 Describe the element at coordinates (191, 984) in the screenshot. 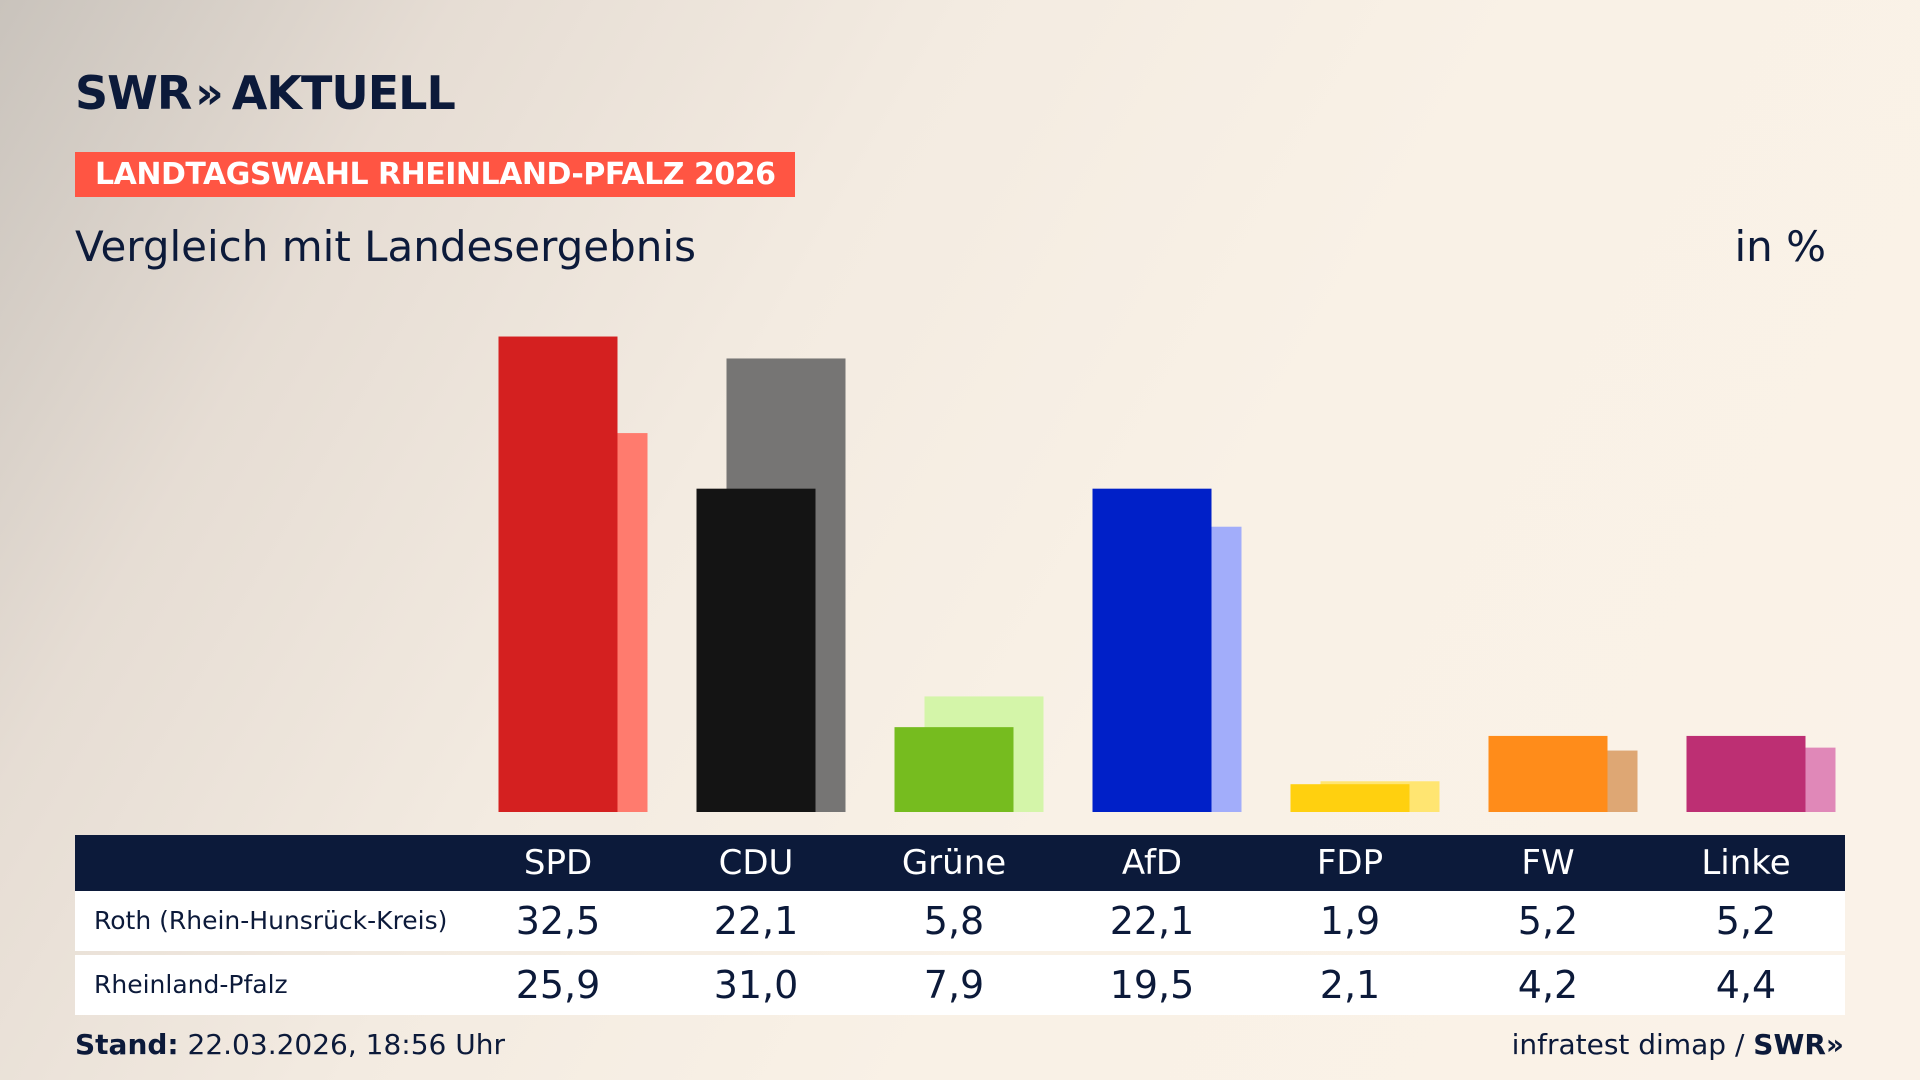

I see `row-label: Rheinland-Pfalz` at that location.